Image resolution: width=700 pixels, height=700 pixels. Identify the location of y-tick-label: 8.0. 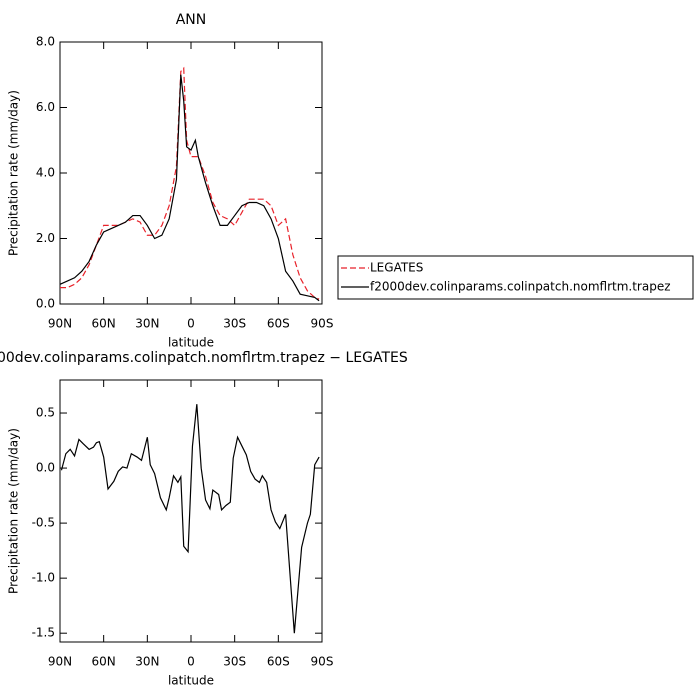
(45, 42).